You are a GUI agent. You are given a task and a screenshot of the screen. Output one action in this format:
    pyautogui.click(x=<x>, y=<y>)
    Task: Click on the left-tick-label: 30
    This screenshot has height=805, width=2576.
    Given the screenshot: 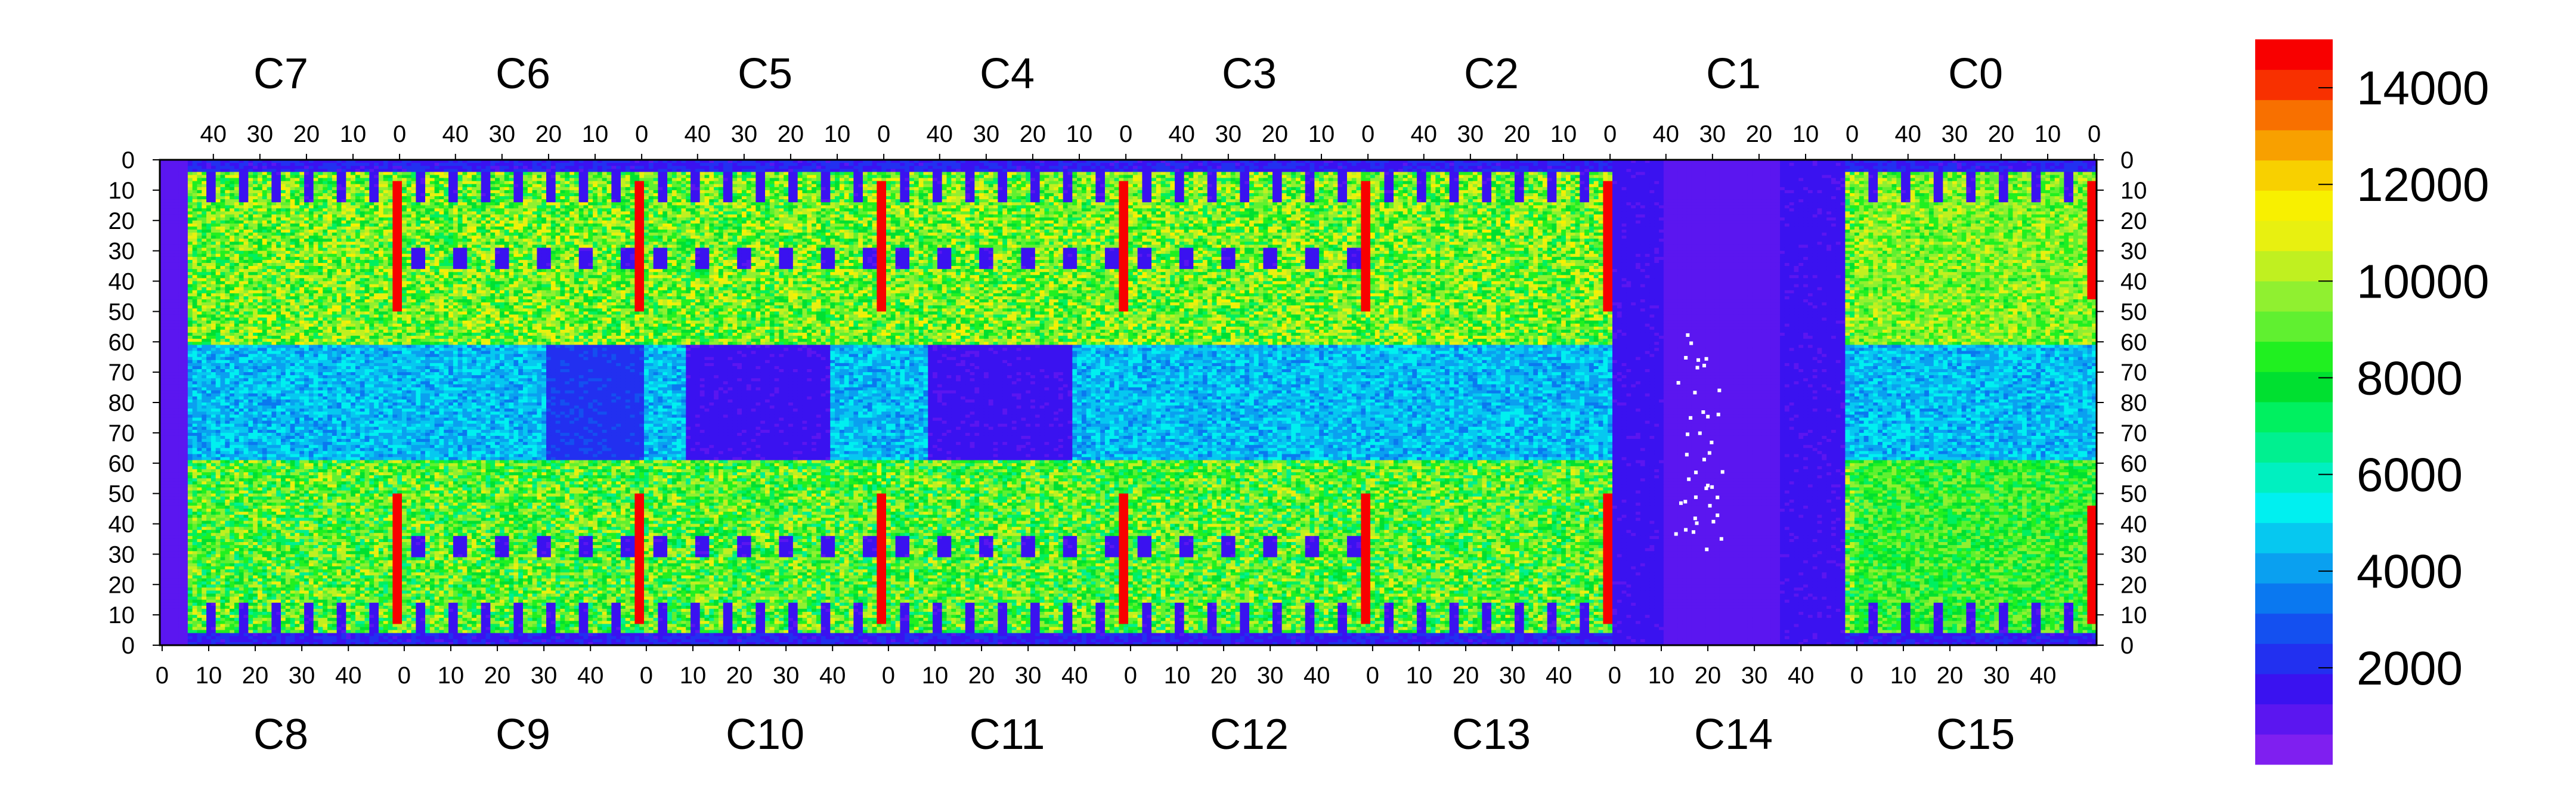 What is the action you would take?
    pyautogui.click(x=122, y=554)
    